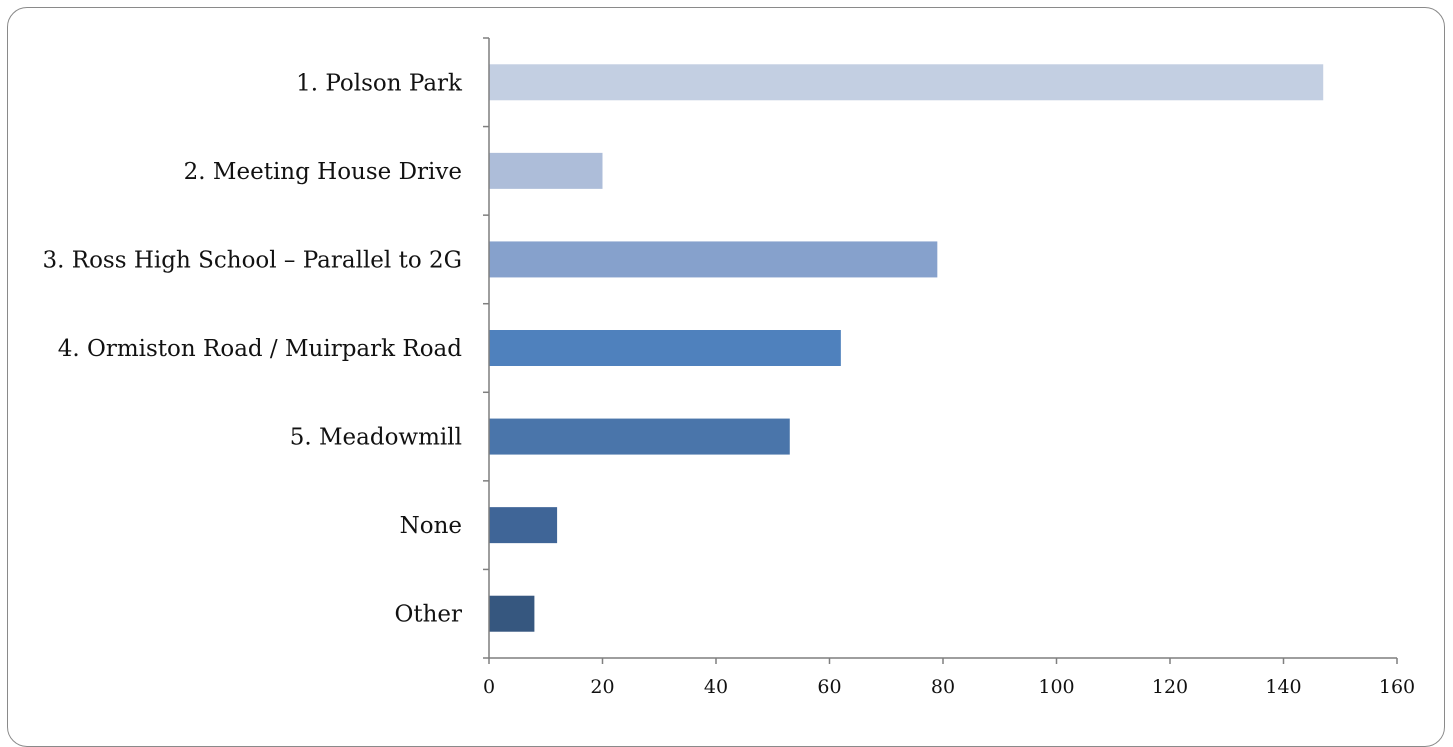 The image size is (1453, 747). I want to click on x-tick-label-140: 140, so click(1283, 687).